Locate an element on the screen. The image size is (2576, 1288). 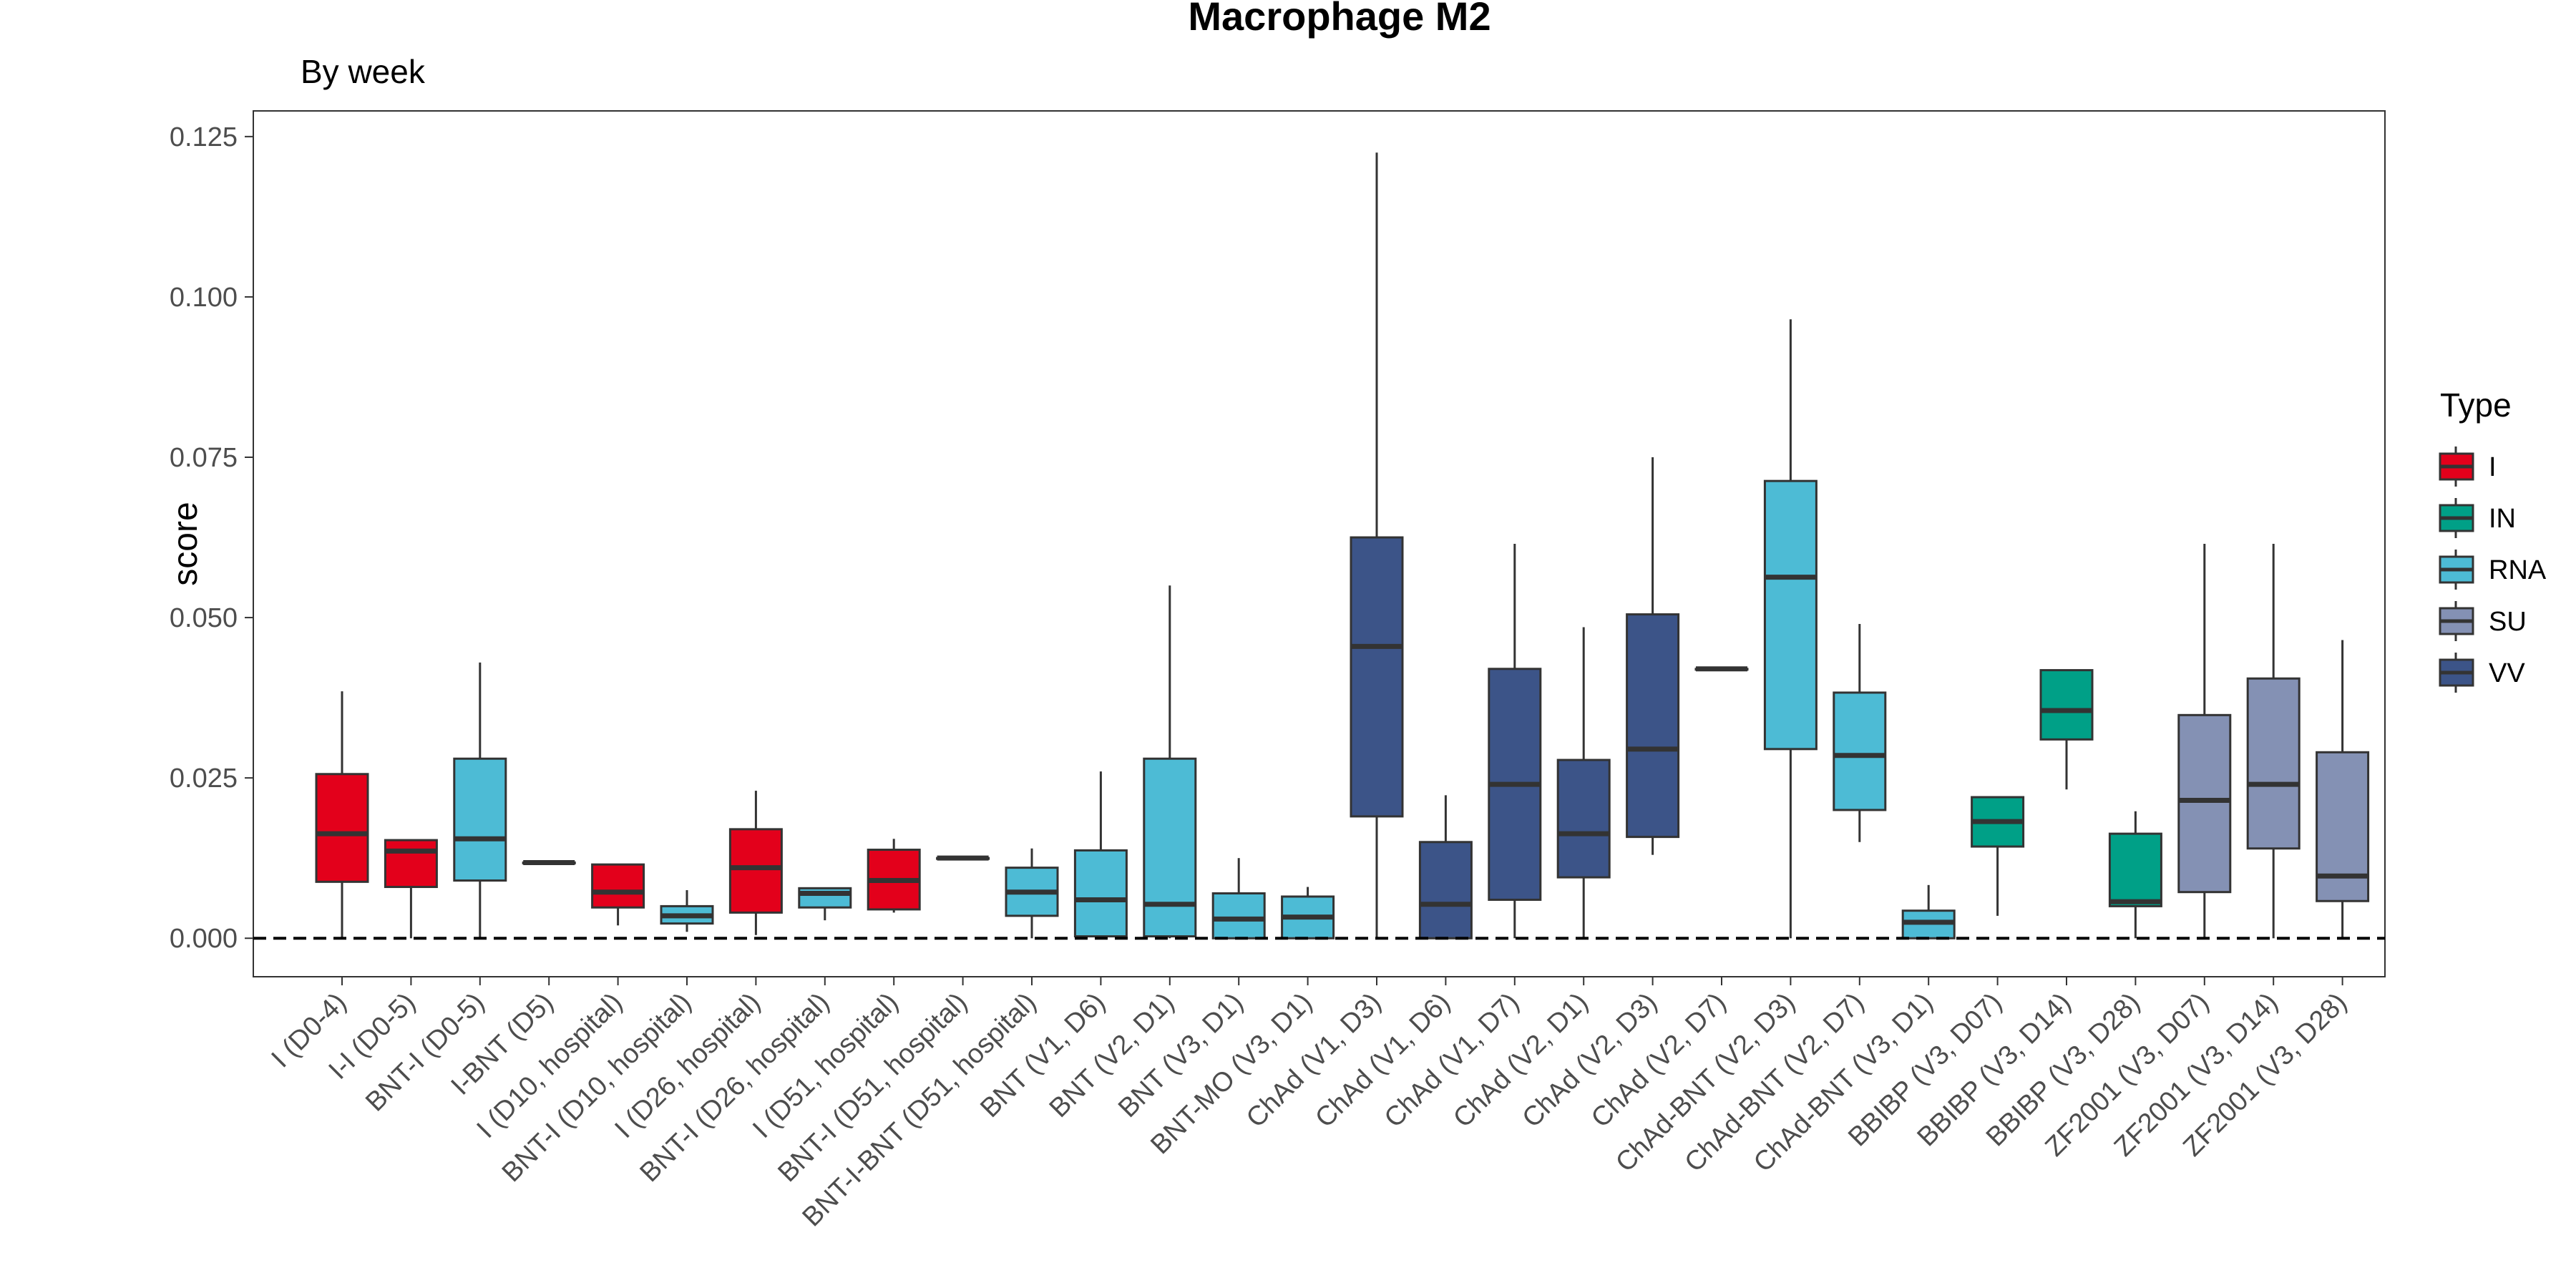
legend-items: I IN RNA SU VV is located at coordinates (2493, 570).